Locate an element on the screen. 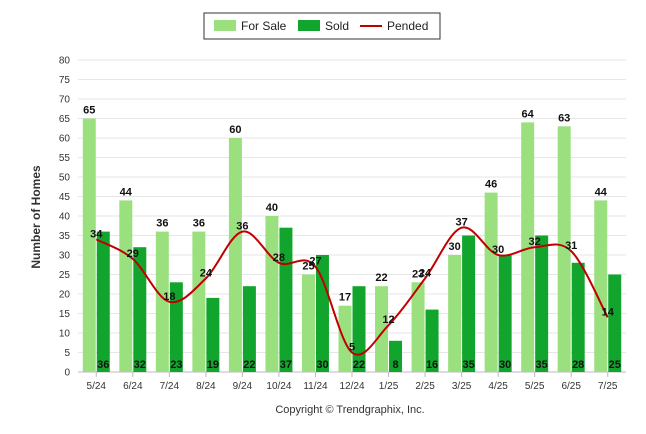 The height and width of the screenshot is (434, 646). y-tick-label: 30 is located at coordinates (65, 256).